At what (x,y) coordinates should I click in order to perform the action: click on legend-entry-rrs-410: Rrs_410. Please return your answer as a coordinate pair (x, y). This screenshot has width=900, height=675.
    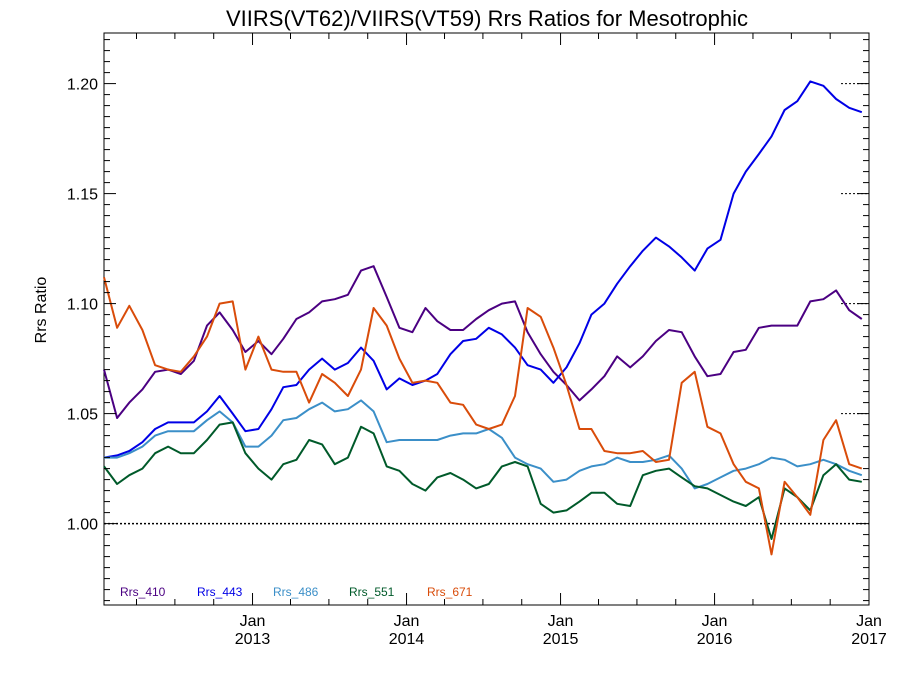
    Looking at the image, I should click on (143, 592).